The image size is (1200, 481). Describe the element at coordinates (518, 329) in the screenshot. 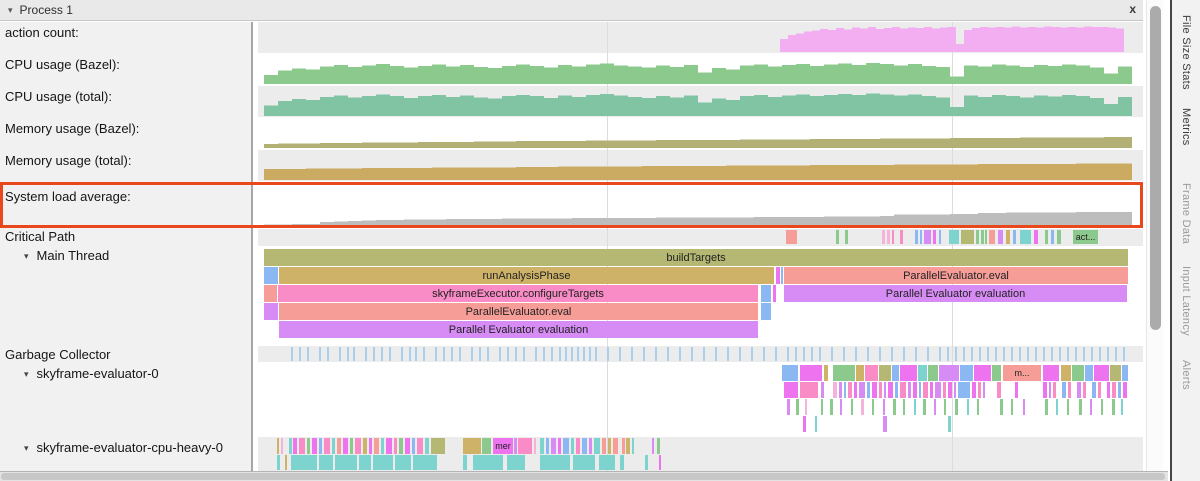

I see `slice-parallel-evaluator-evaluation: Parallel Evaluator evaluation` at that location.